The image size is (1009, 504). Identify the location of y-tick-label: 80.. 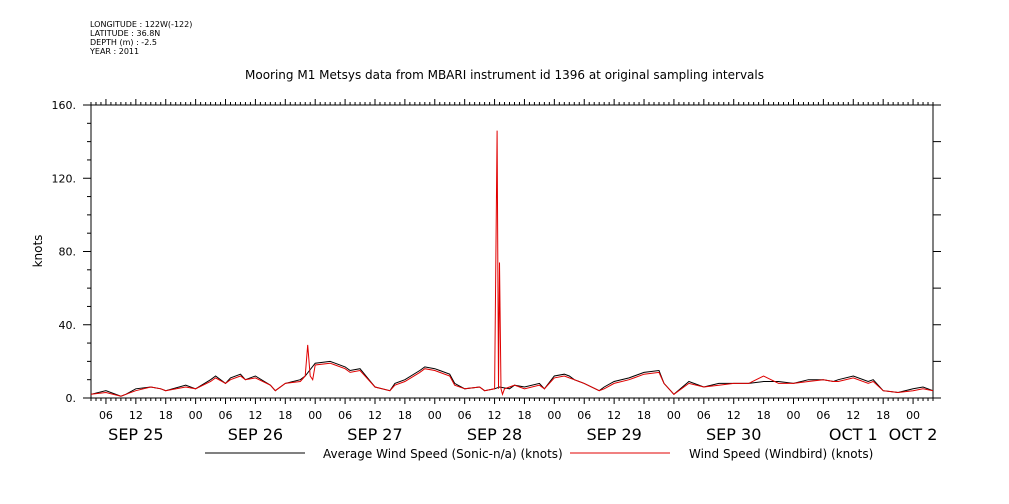
(68, 252).